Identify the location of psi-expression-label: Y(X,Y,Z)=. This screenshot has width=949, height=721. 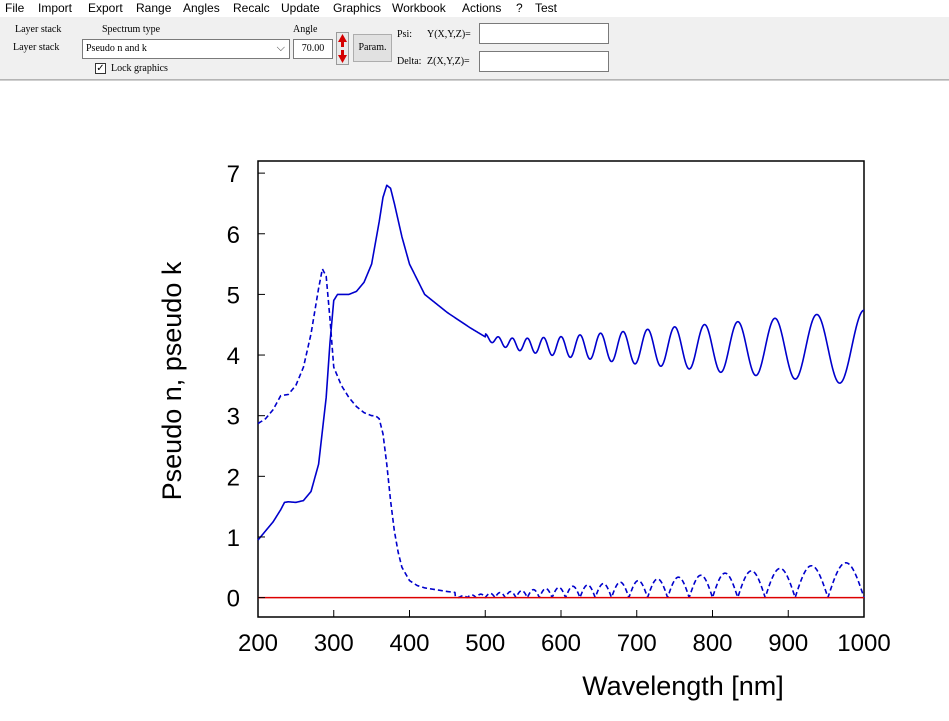
(449, 34).